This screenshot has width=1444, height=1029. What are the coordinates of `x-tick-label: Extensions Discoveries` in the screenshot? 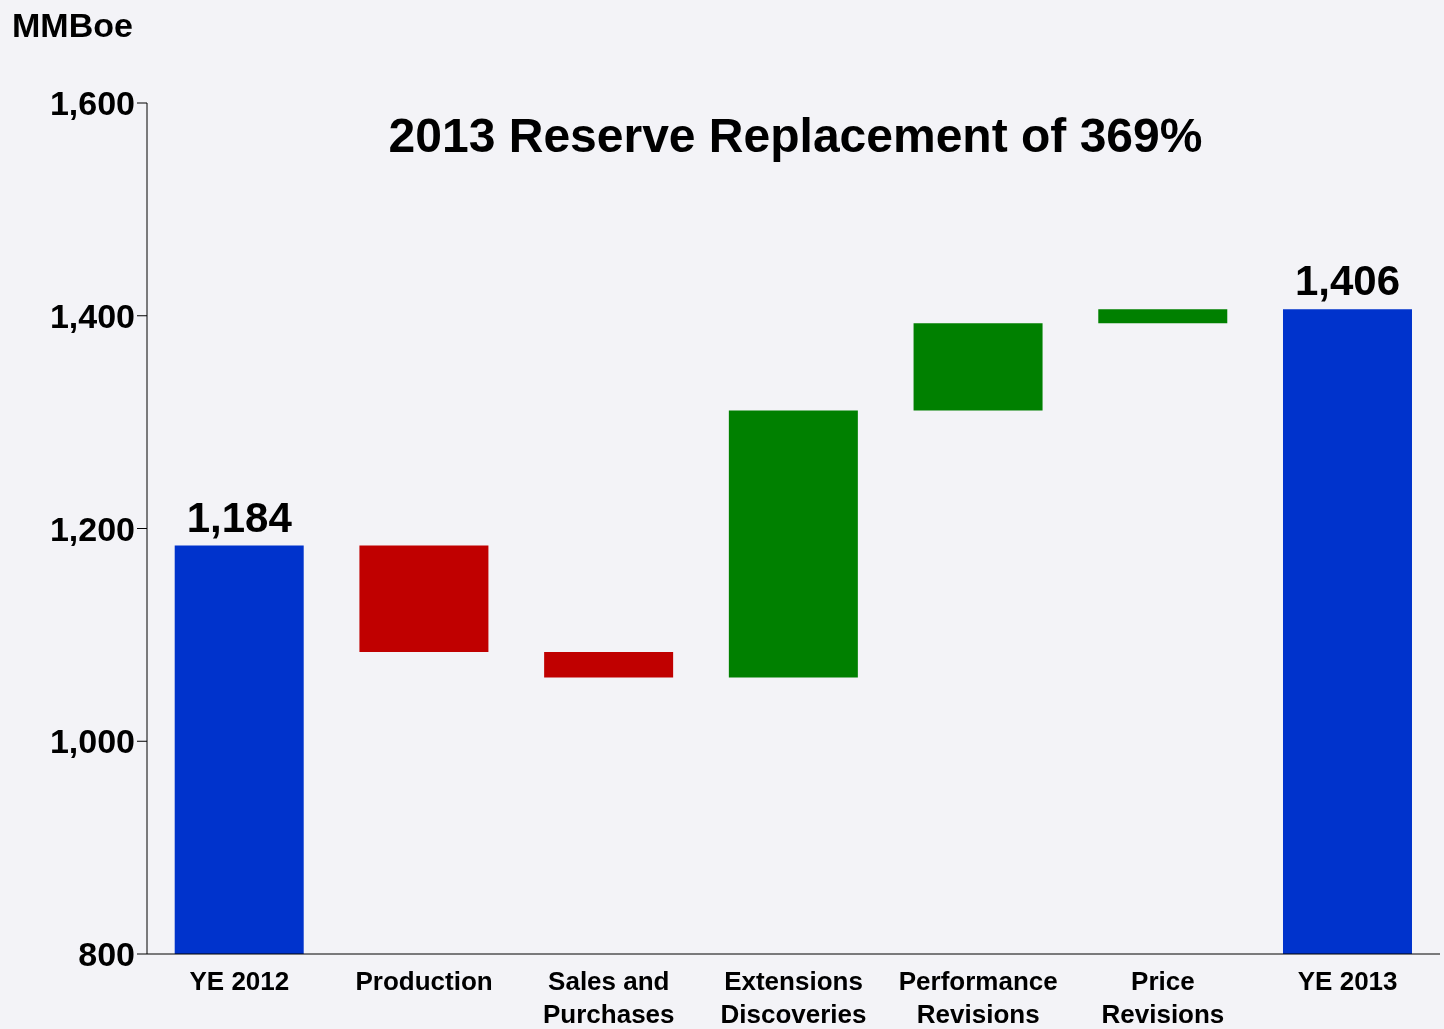 It's located at (793, 997).